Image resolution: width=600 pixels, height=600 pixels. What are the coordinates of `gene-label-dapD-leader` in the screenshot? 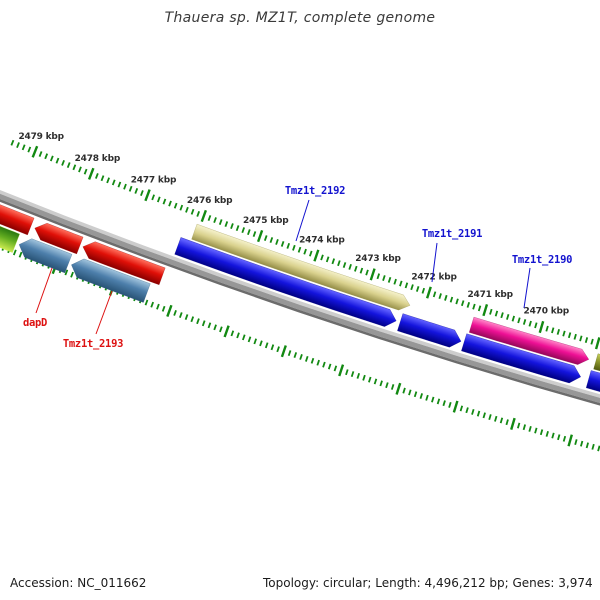 It's located at (44, 290).